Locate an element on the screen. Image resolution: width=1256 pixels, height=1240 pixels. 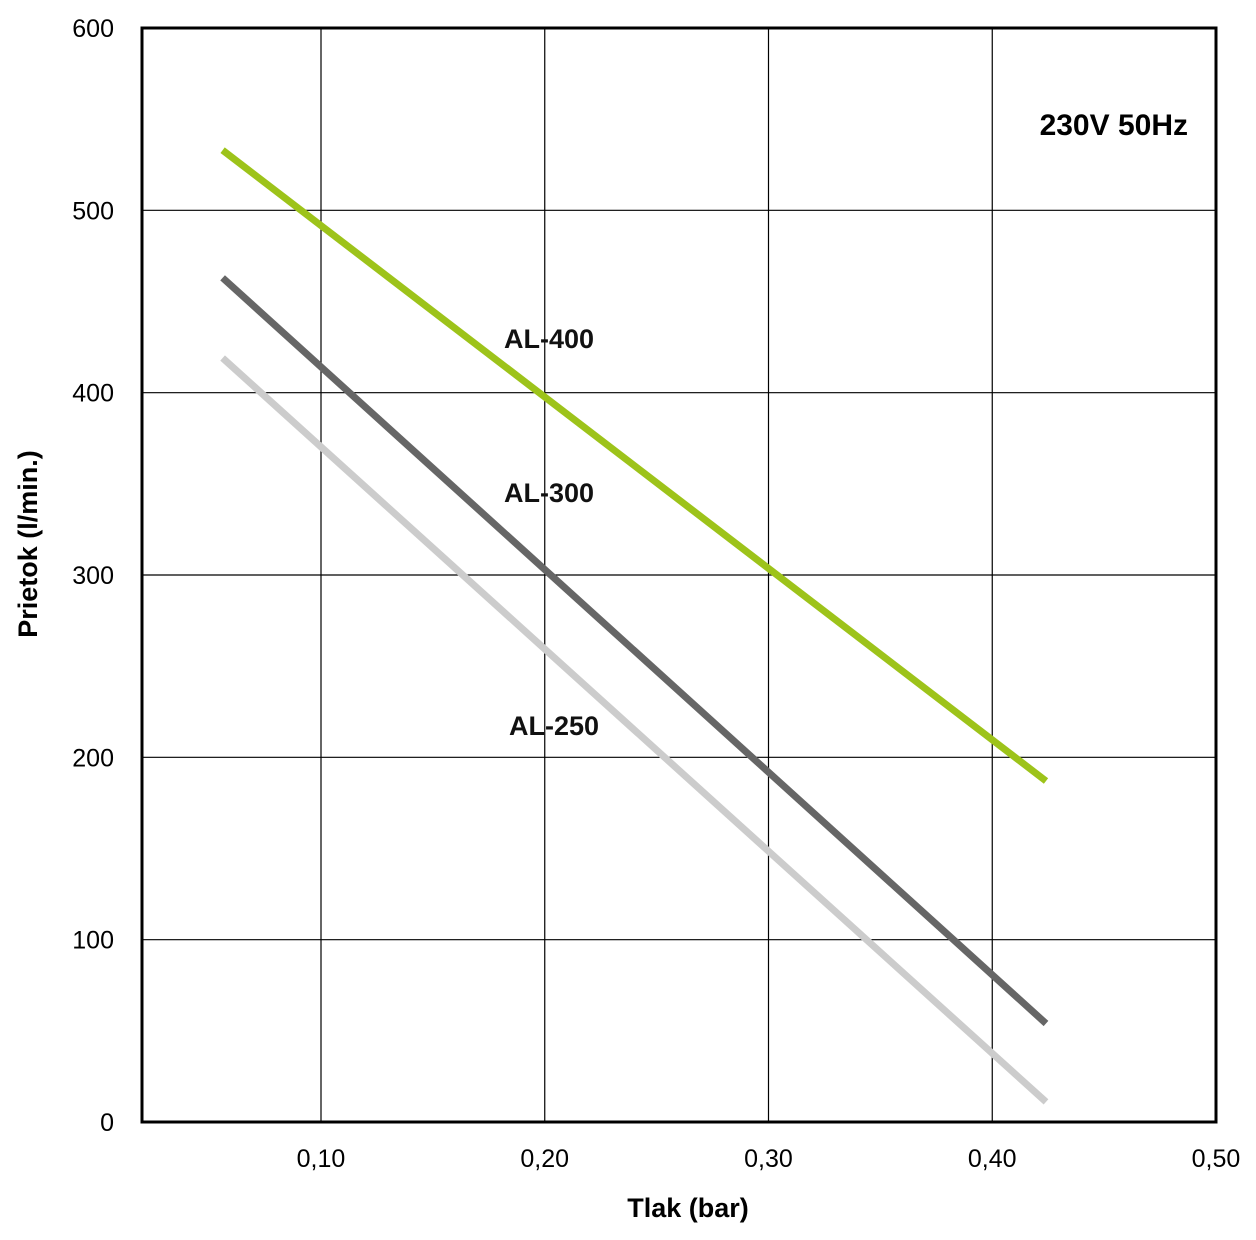
series-label-al-400: AL-400 is located at coordinates (549, 339).